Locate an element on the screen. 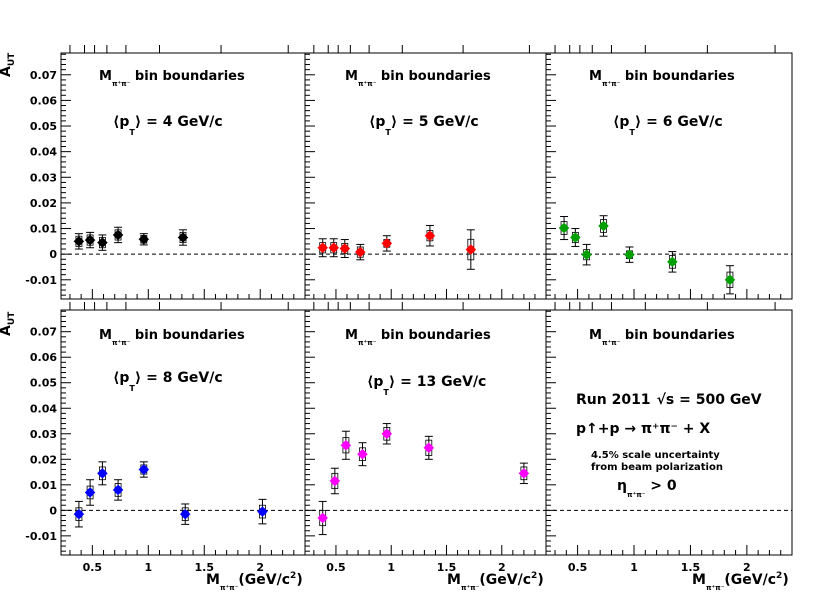  y-tick-label: 0.07 is located at coordinates (43, 332).